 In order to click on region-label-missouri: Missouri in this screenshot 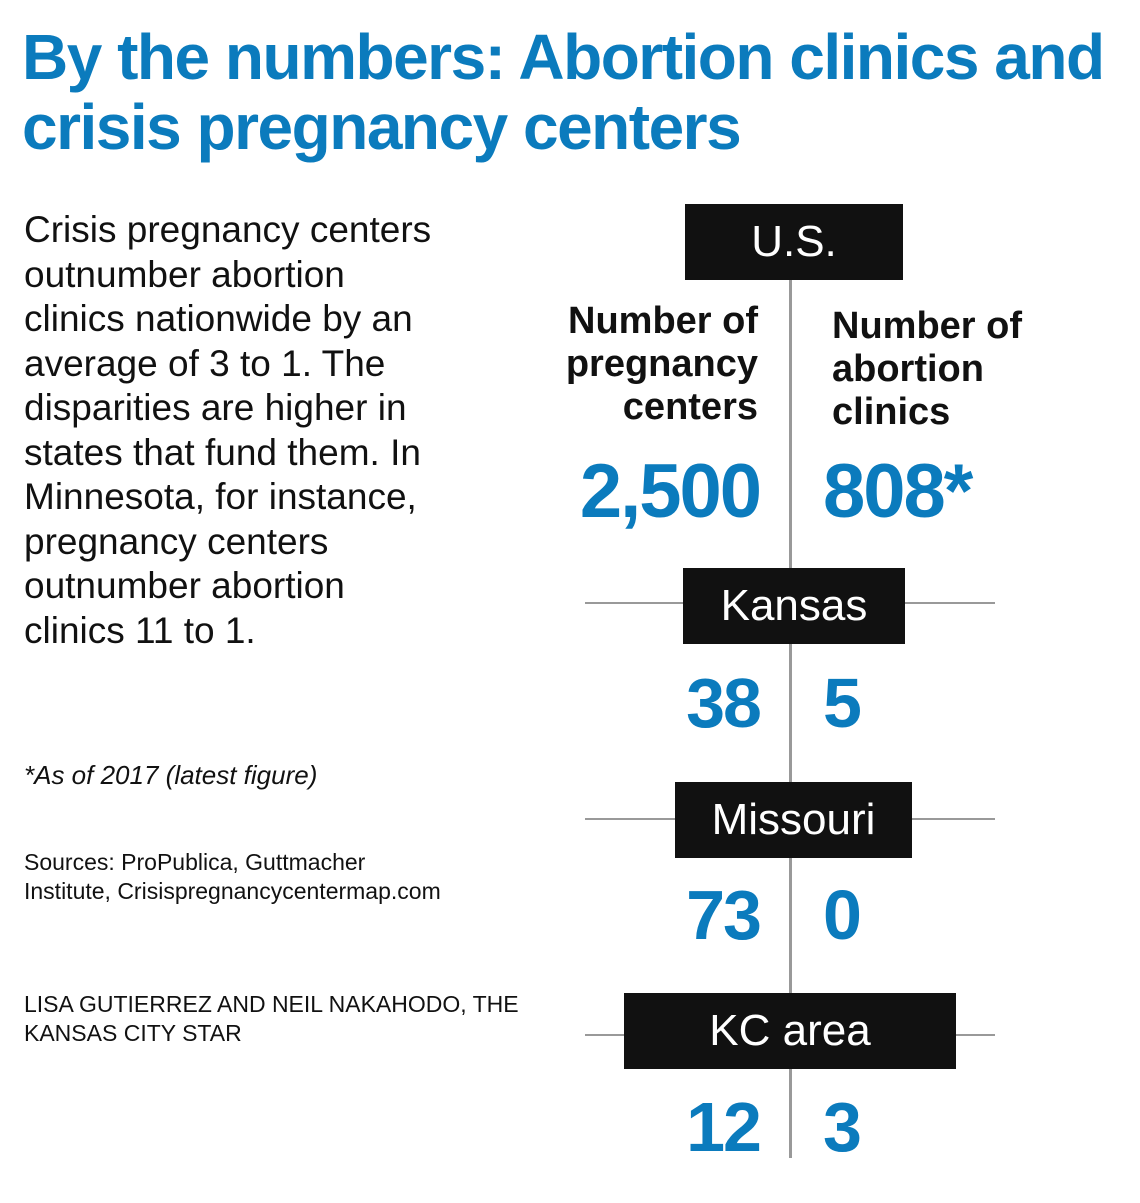, I will do `click(793, 820)`.